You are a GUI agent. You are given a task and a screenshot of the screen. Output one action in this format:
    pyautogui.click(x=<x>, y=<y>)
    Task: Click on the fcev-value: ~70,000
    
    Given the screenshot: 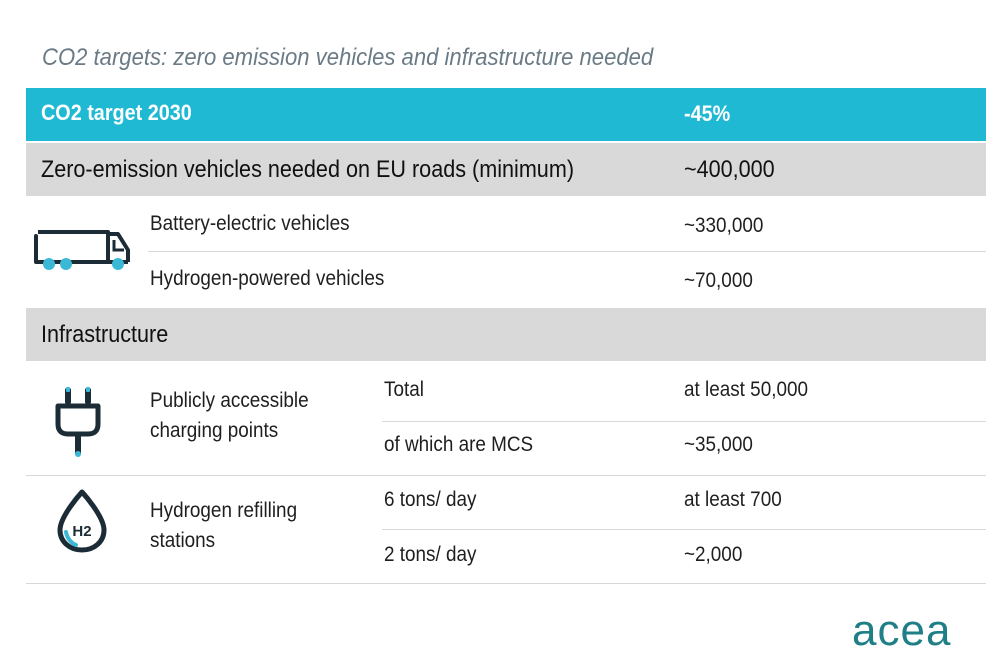 What is the action you would take?
    pyautogui.click(x=718, y=280)
    